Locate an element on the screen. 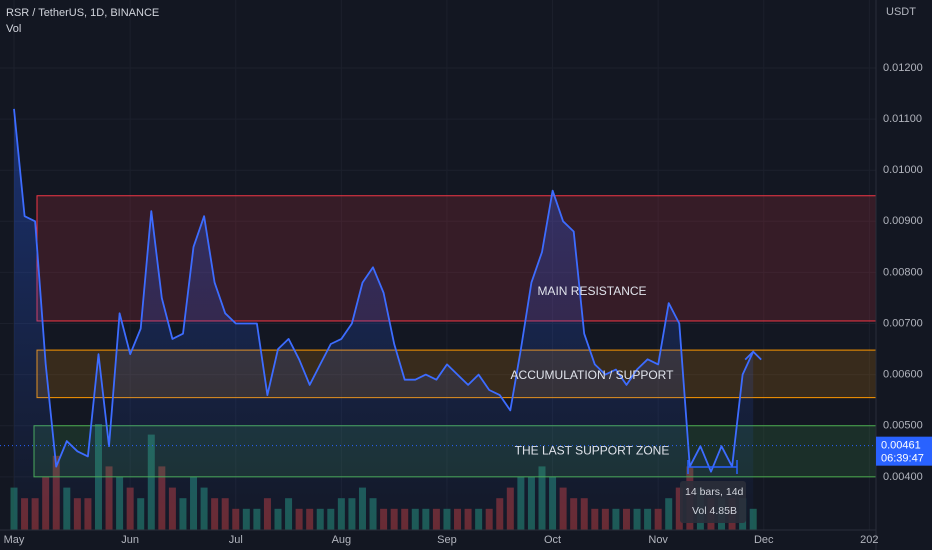  x-tick-label: 202 is located at coordinates (869, 540).